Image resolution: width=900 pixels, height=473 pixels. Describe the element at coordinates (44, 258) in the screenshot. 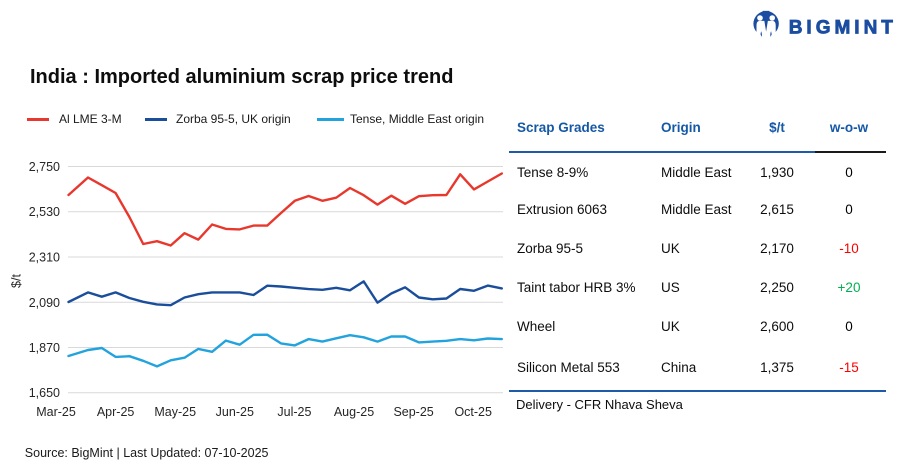

I see `svg-text: 2,310` at that location.